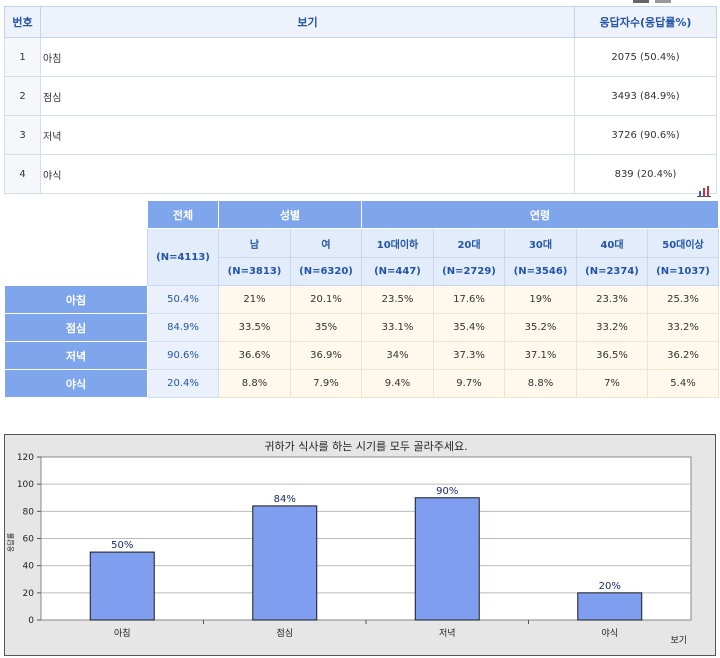 This screenshot has width=720, height=658. Describe the element at coordinates (469, 383) in the screenshot. I see `cell-value: 9.7%` at that location.